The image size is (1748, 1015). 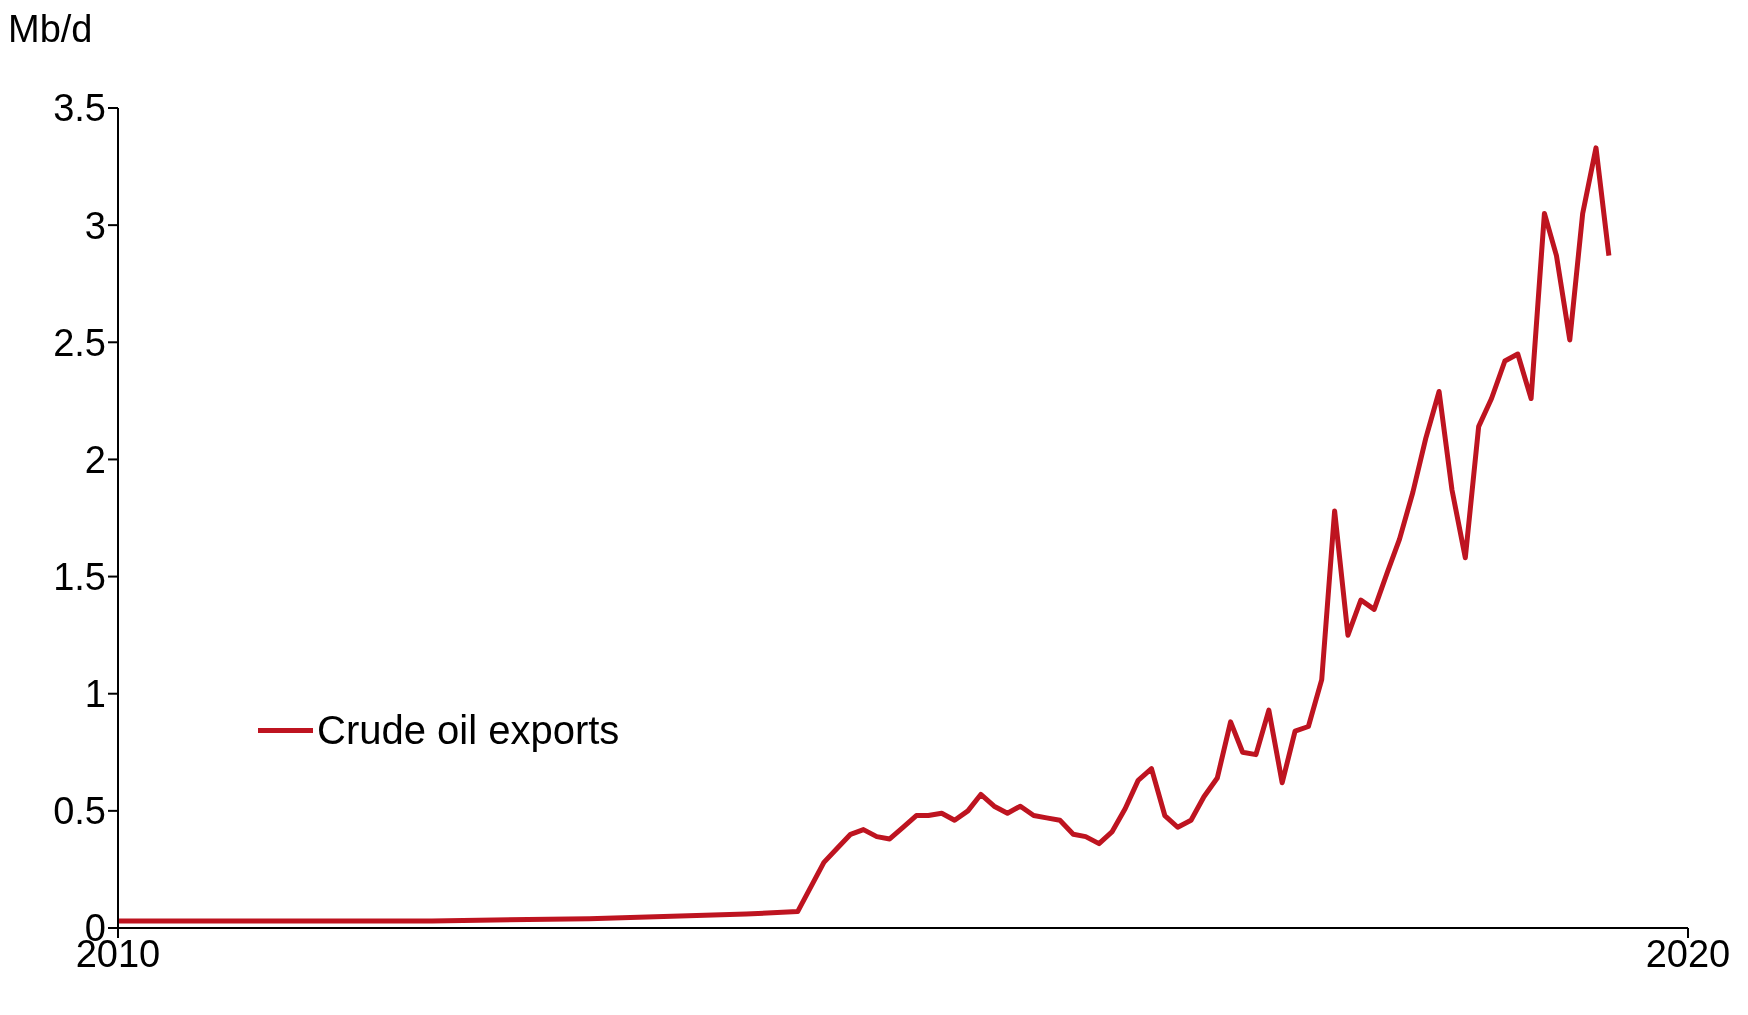 I want to click on y-tick-label: 3, so click(x=95, y=225).